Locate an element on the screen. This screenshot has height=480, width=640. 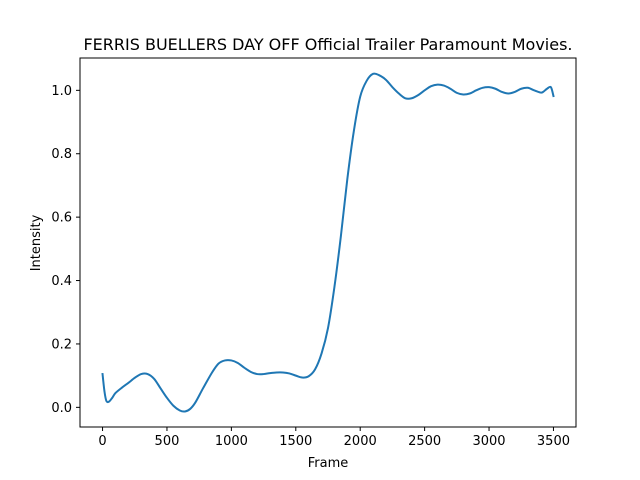
y-tick-label: 0.0 is located at coordinates (61, 408).